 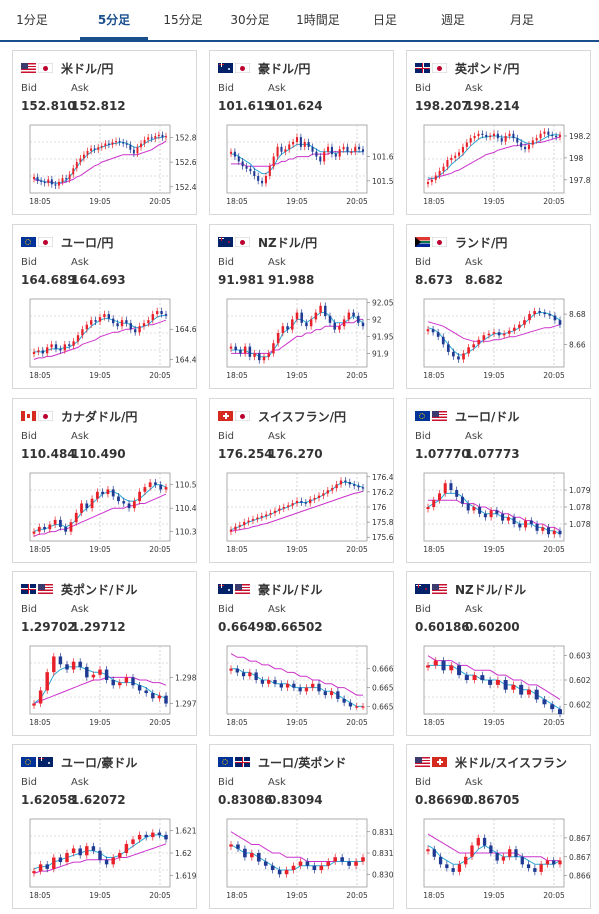 What do you see at coordinates (491, 589) in the screenshot?
I see `pair-name: NZドル/ドル` at bounding box center [491, 589].